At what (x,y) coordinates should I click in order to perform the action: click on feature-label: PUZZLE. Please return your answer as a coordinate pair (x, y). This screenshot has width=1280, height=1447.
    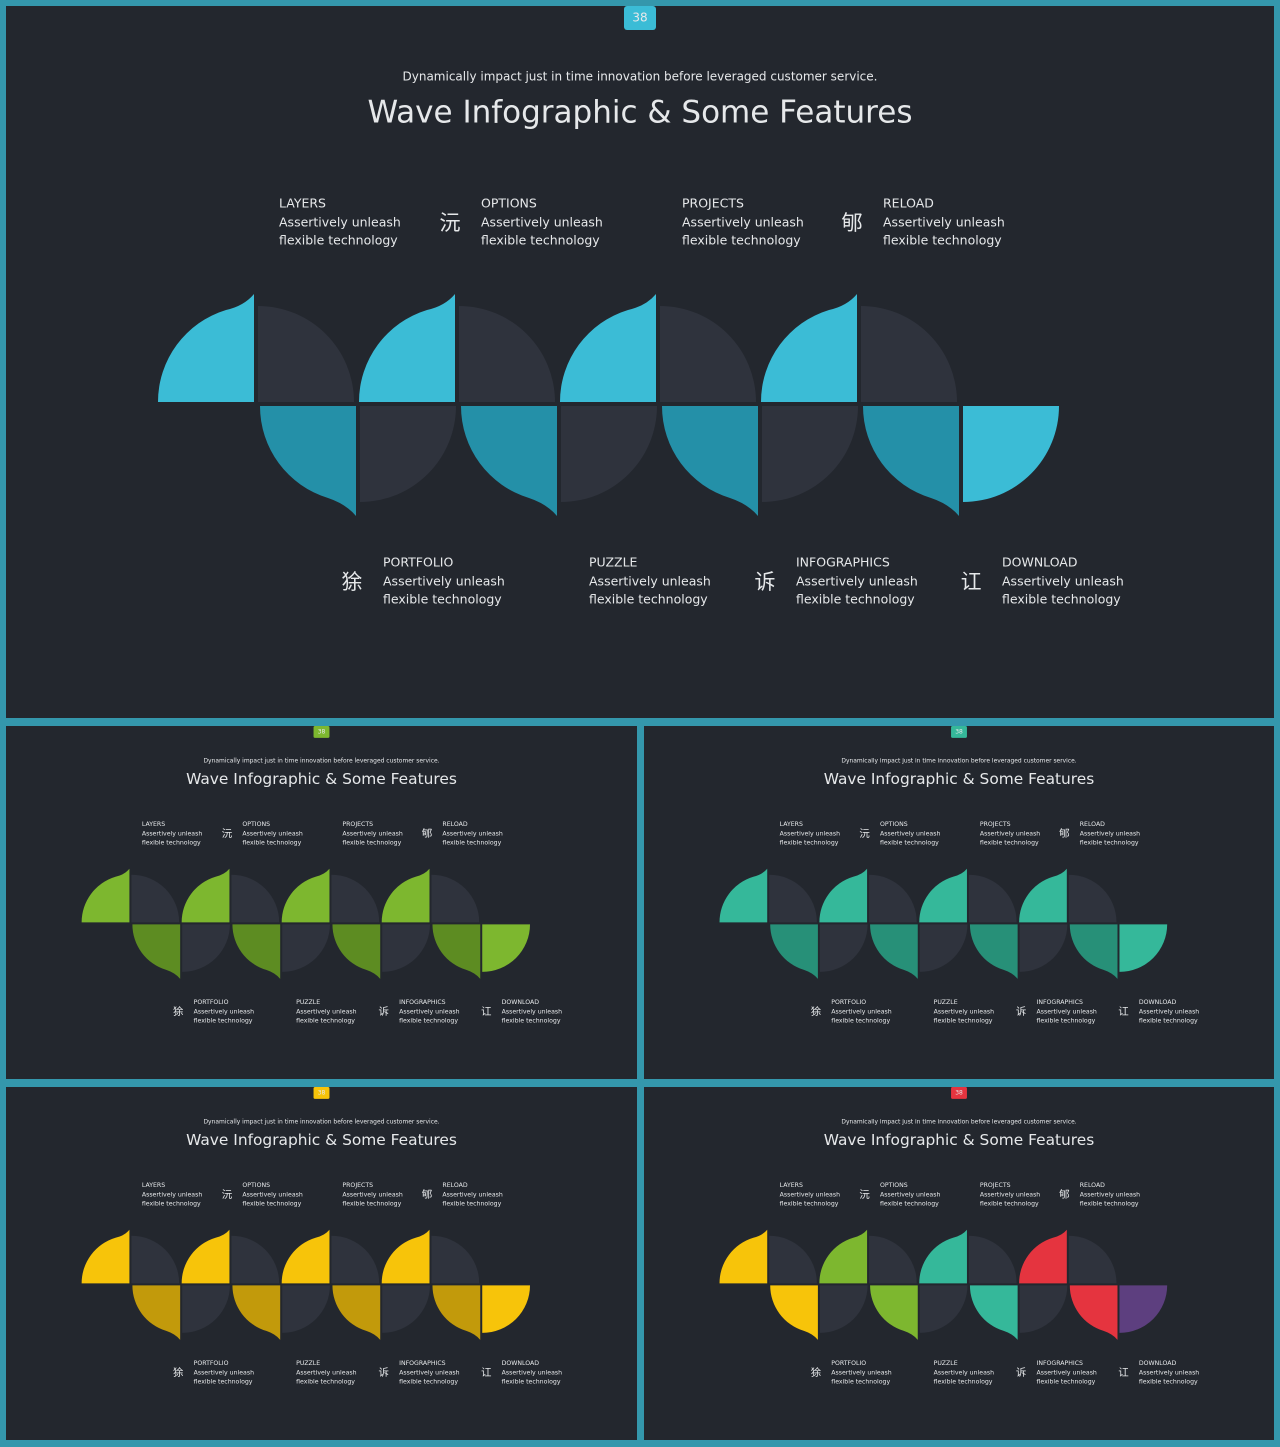
    Looking at the image, I should click on (946, 1363).